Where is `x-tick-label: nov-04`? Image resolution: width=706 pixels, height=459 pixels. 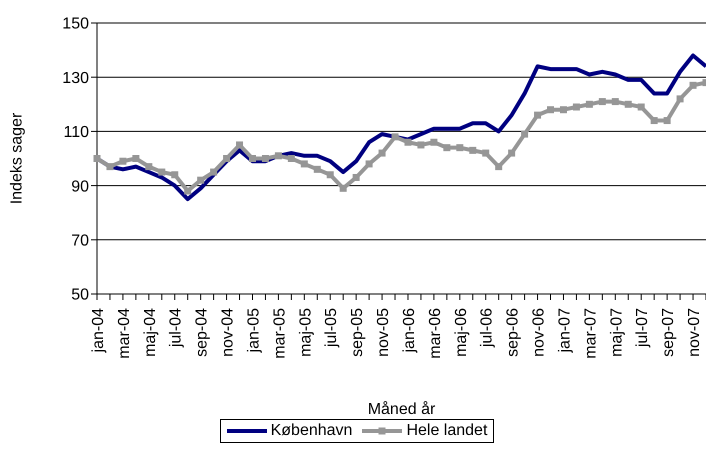
x-tick-label: nov-04 is located at coordinates (228, 332).